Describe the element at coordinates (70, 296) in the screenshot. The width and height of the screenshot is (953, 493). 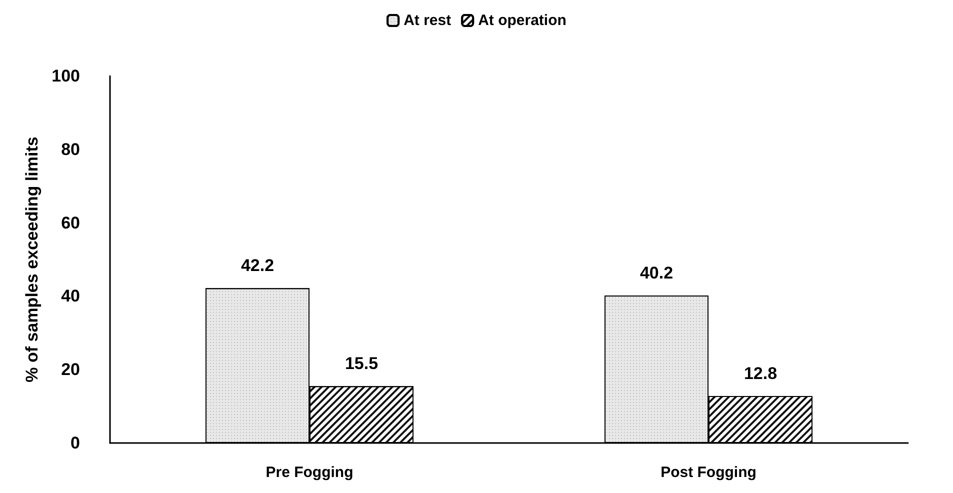
I see `y-tick-label: 40` at that location.